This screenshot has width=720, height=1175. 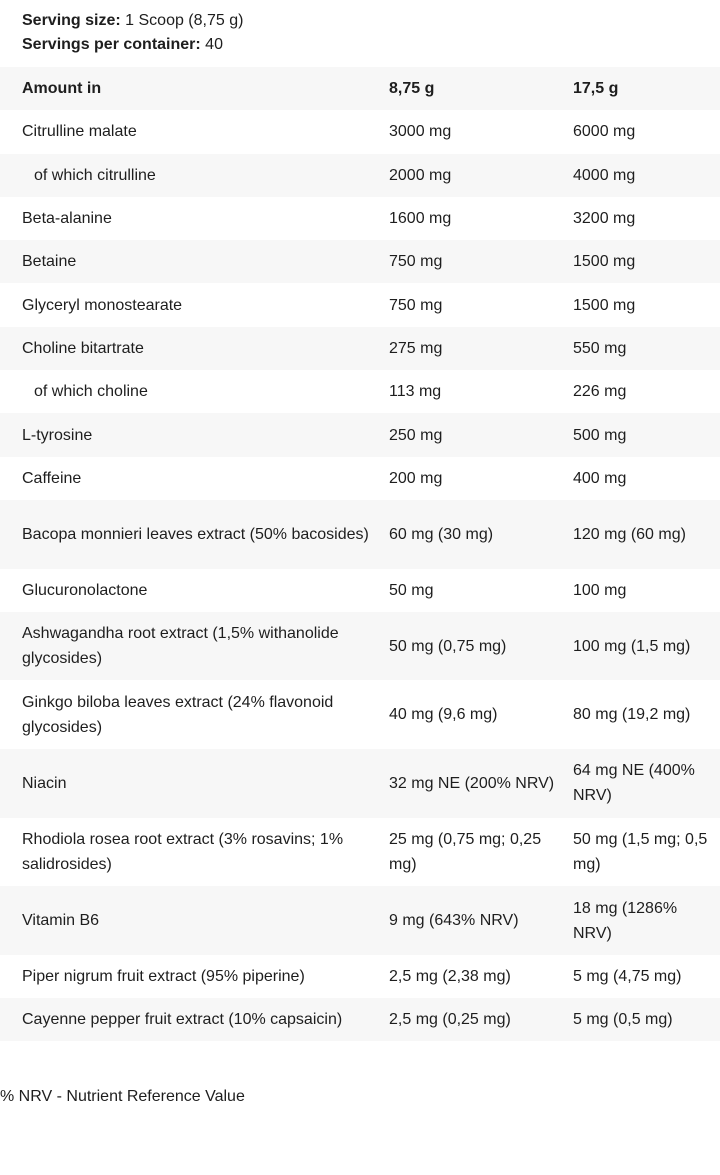 I want to click on amount-double-serving: 64 mg NE (400% NRV), so click(x=634, y=783).